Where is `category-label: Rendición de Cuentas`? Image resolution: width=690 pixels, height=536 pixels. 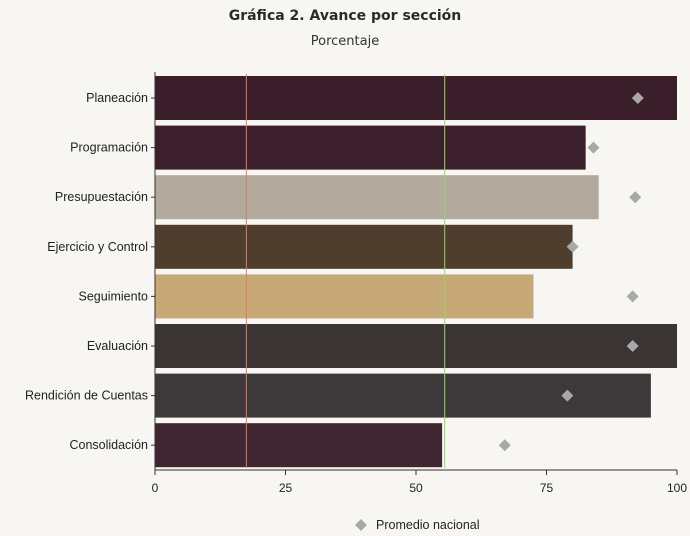
category-label: Rendición de Cuentas is located at coordinates (86, 396).